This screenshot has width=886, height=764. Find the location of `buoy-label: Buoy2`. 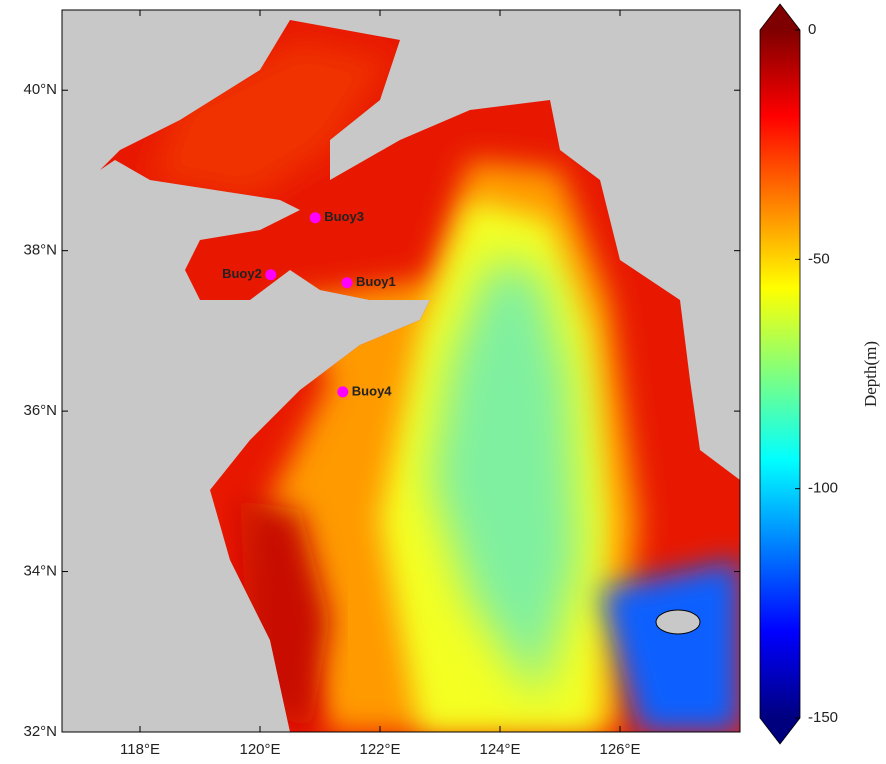

buoy-label: Buoy2 is located at coordinates (242, 273).